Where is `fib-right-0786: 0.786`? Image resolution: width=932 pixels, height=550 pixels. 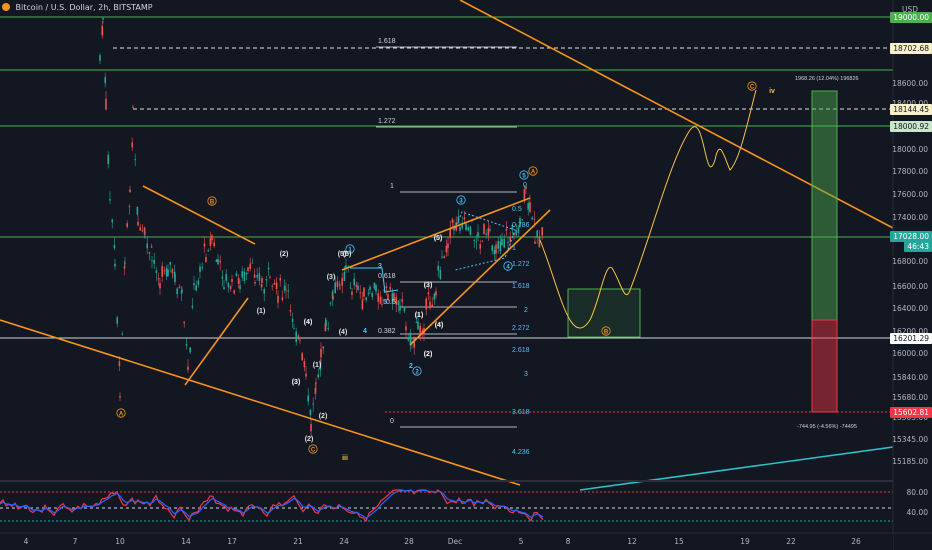
fib-right-0786: 0.786 is located at coordinates (521, 225).